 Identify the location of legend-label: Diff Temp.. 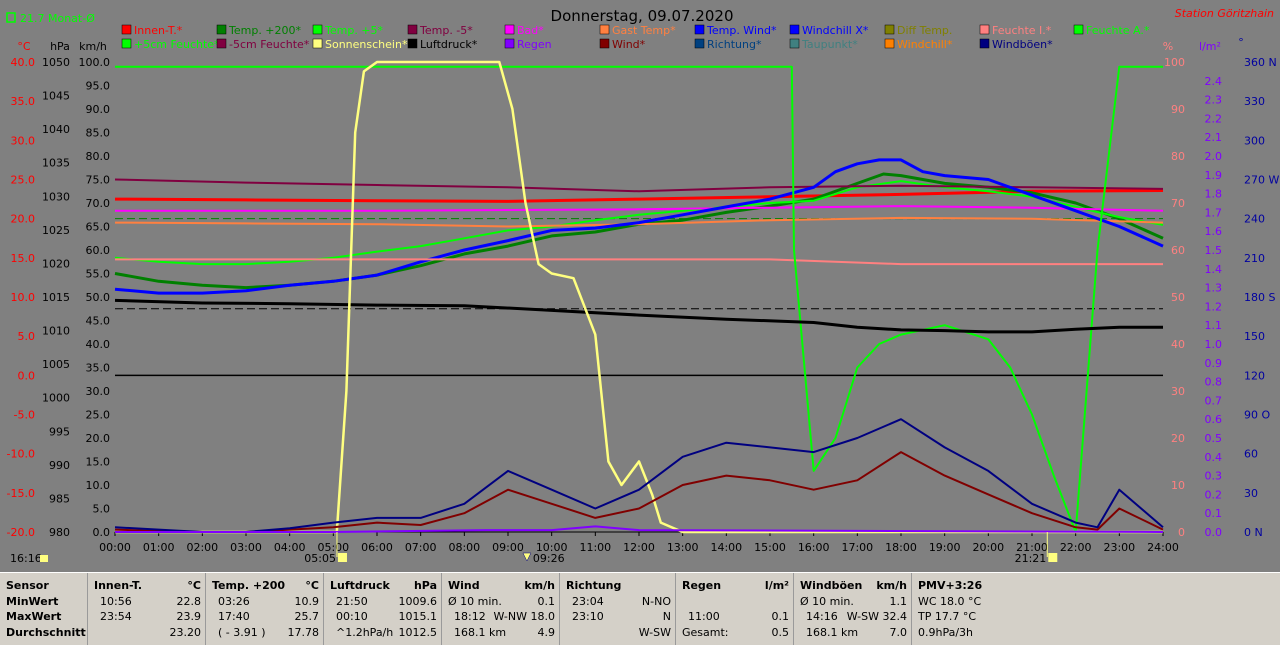
(924, 30).